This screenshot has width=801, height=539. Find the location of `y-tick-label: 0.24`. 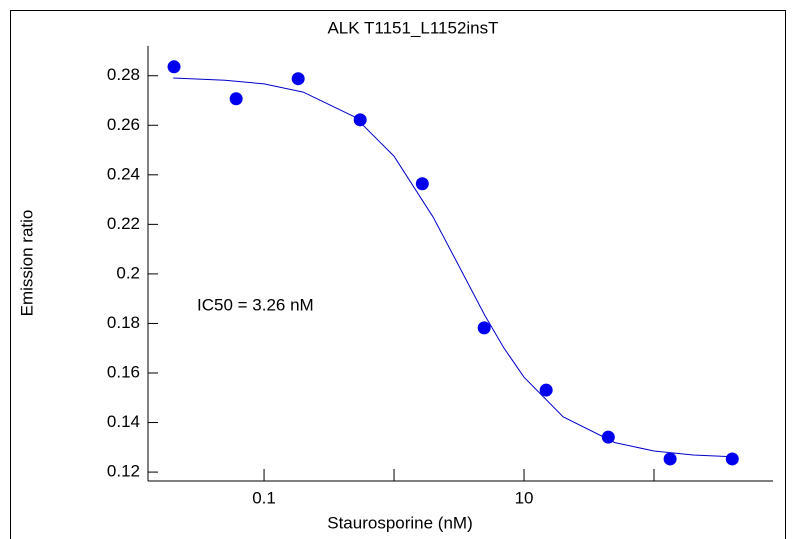

y-tick-label: 0.24 is located at coordinates (123, 173).